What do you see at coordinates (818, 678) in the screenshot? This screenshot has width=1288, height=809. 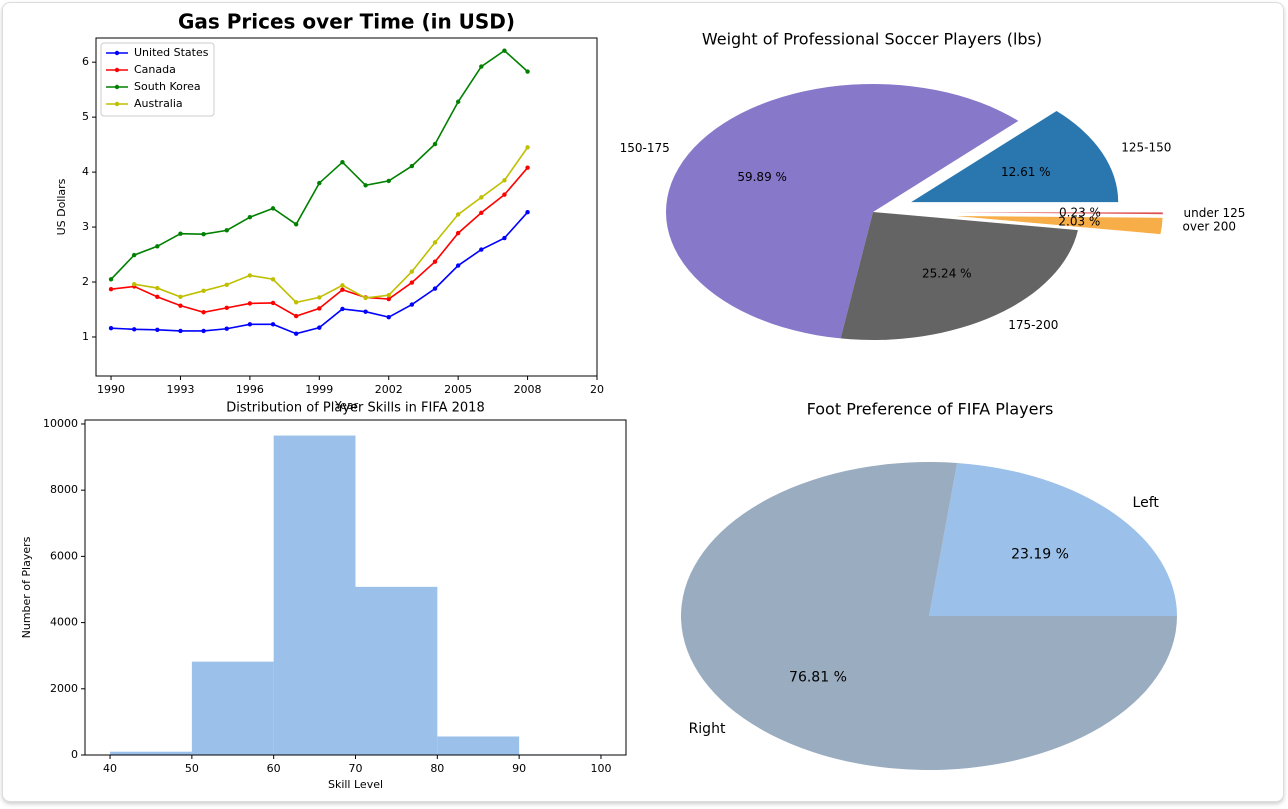 I see `slice-percent: 76.81 %` at bounding box center [818, 678].